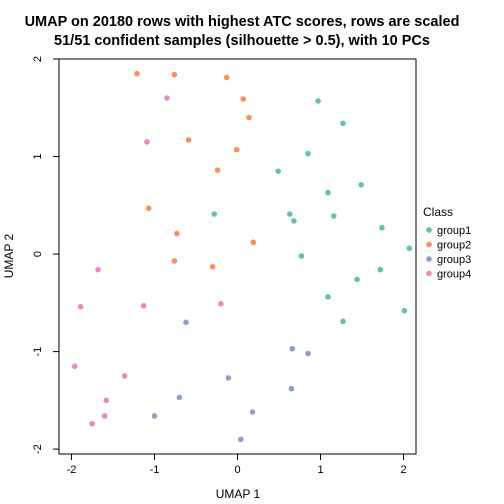 Image resolution: width=504 pixels, height=504 pixels. I want to click on x-axis-label: UMAP 1, so click(238, 494).